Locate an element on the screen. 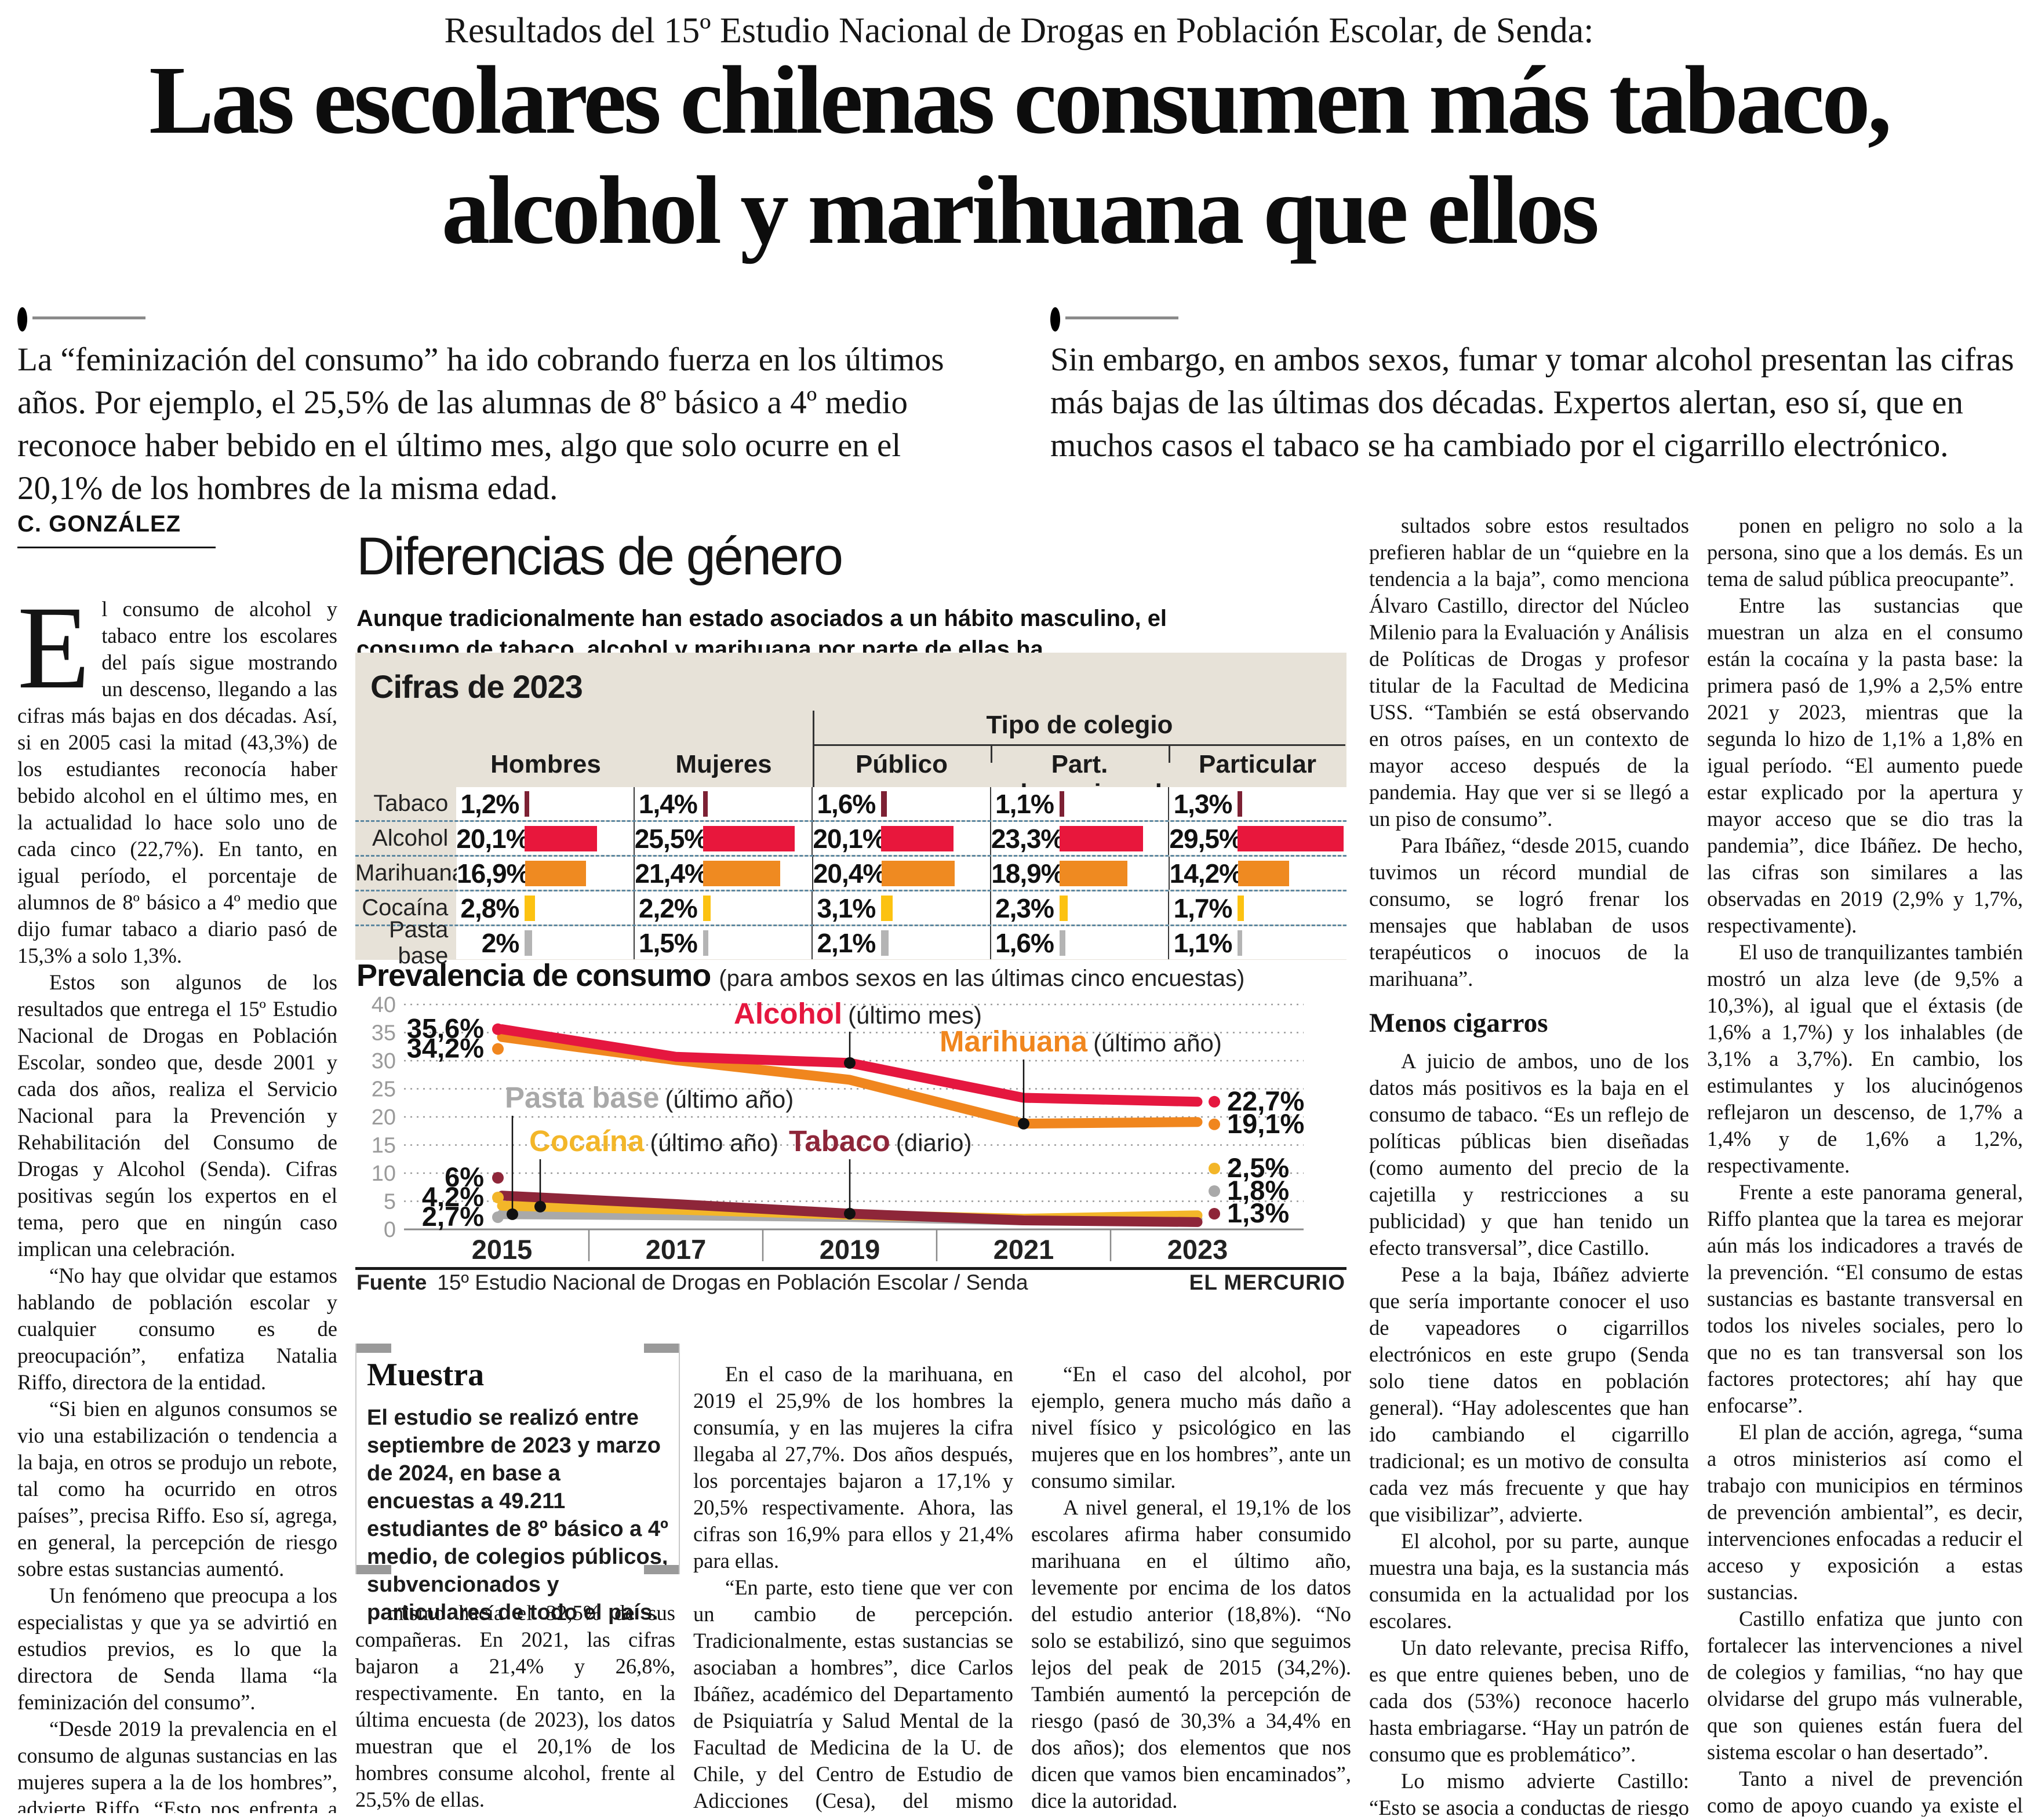 The width and height of the screenshot is (2038, 1820). table-cell: 2,8% is located at coordinates (545, 907).